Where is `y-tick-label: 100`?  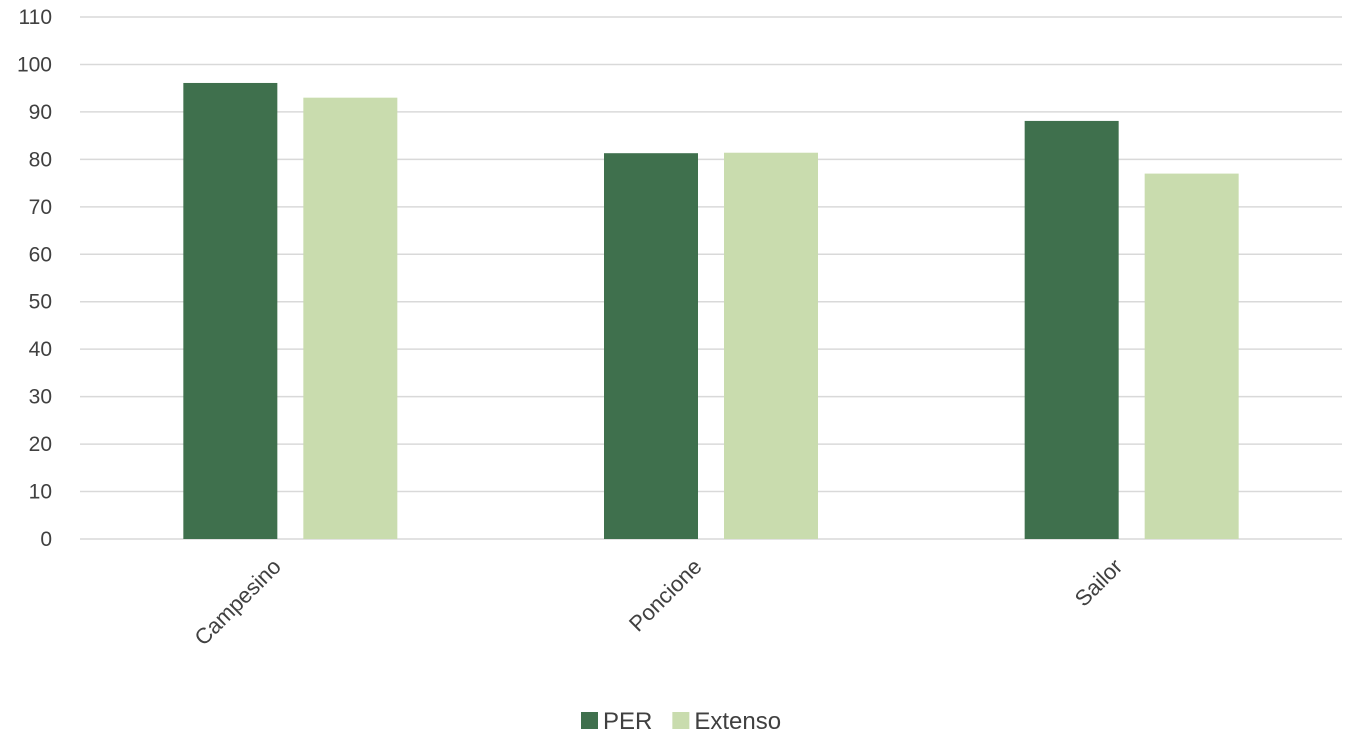 y-tick-label: 100 is located at coordinates (34, 64).